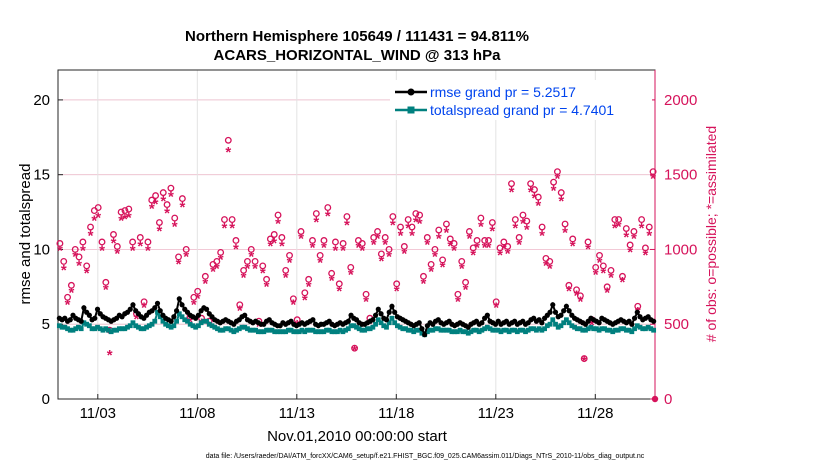 The width and height of the screenshot is (830, 470). I want to click on y-axis-left-label: rmse and totalspread, so click(25, 234).